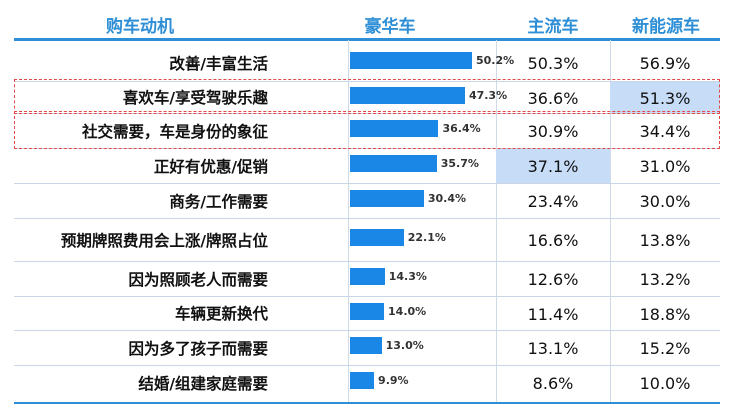 The height and width of the screenshot is (415, 732). I want to click on mainstream-value: 13.1%, so click(553, 348).